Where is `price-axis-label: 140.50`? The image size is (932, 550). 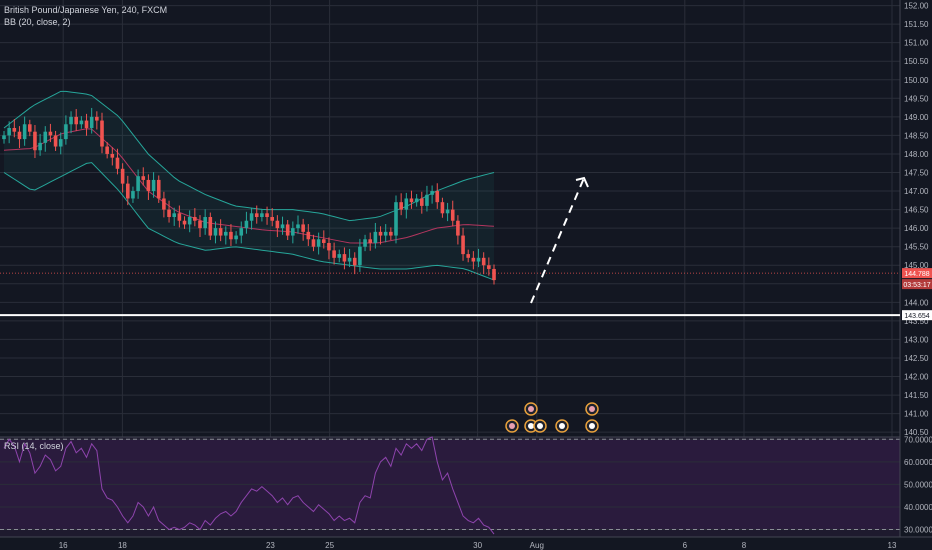
price-axis-label: 140.50 is located at coordinates (916, 432).